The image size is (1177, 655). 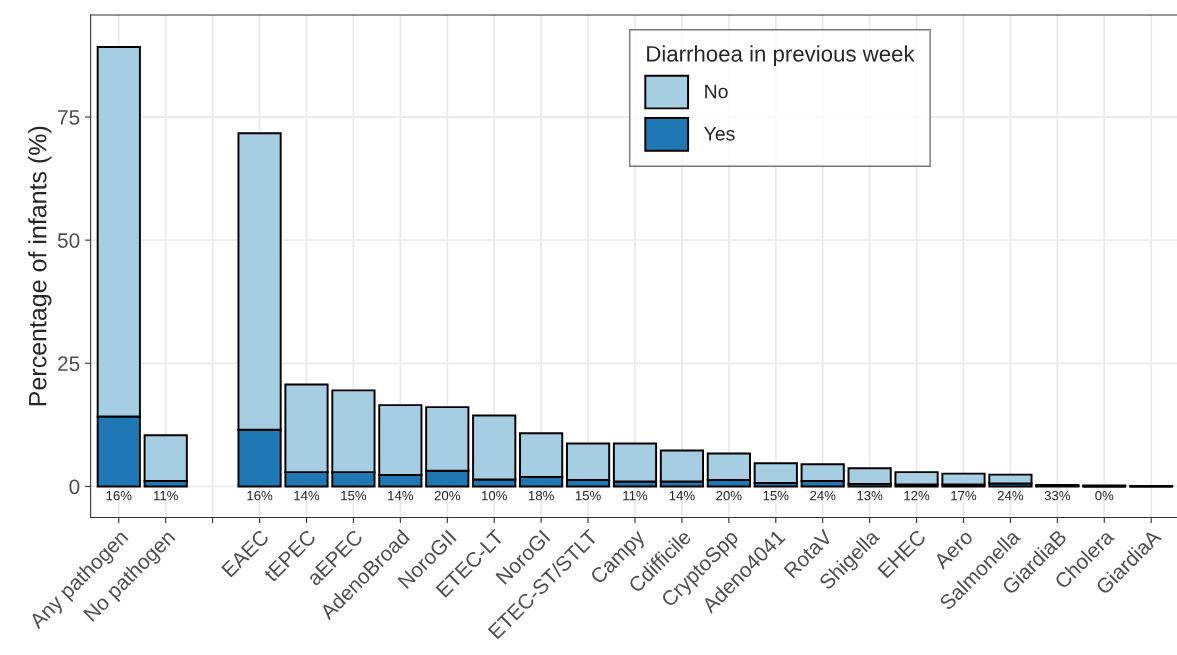 What do you see at coordinates (69, 364) in the screenshot?
I see `y-tick-label: 25` at bounding box center [69, 364].